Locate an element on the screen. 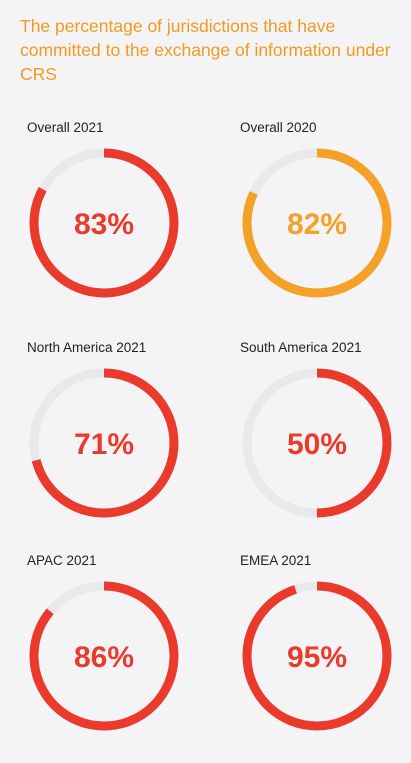 The image size is (411, 763). donut-emea-2021: EMEA 2021 95% is located at coordinates (325, 658).